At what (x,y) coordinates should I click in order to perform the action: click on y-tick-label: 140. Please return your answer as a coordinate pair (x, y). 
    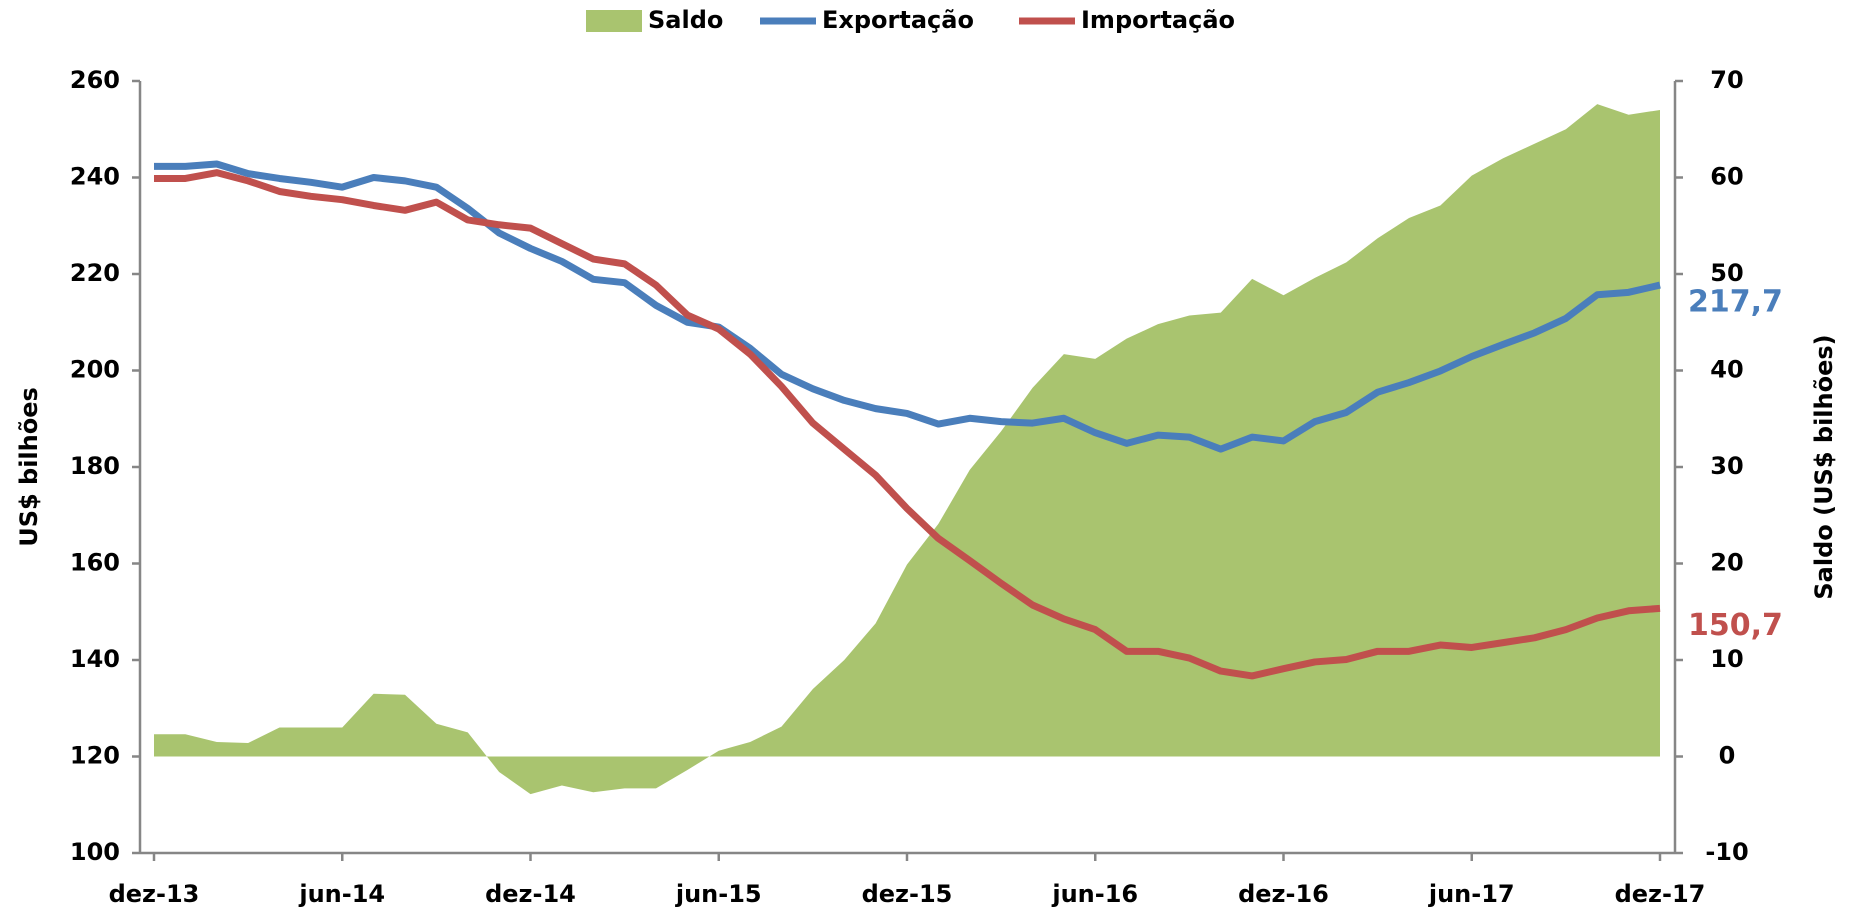
    Looking at the image, I should click on (95, 659).